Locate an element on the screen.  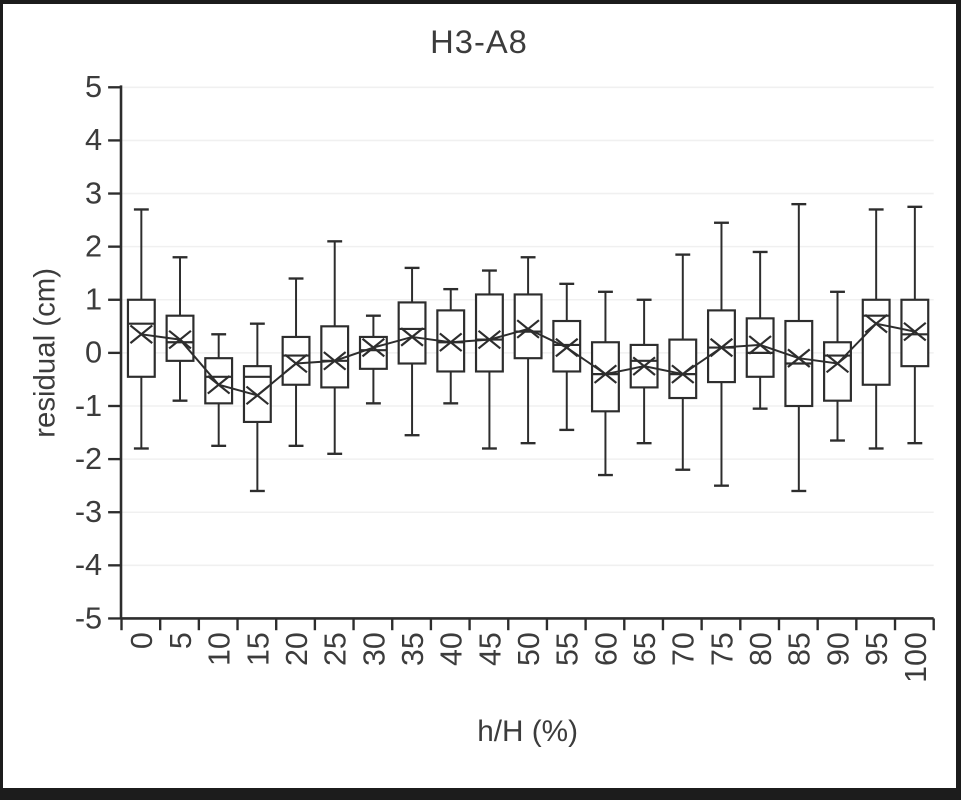
chart-title: H3-A8 is located at coordinates (479, 42).